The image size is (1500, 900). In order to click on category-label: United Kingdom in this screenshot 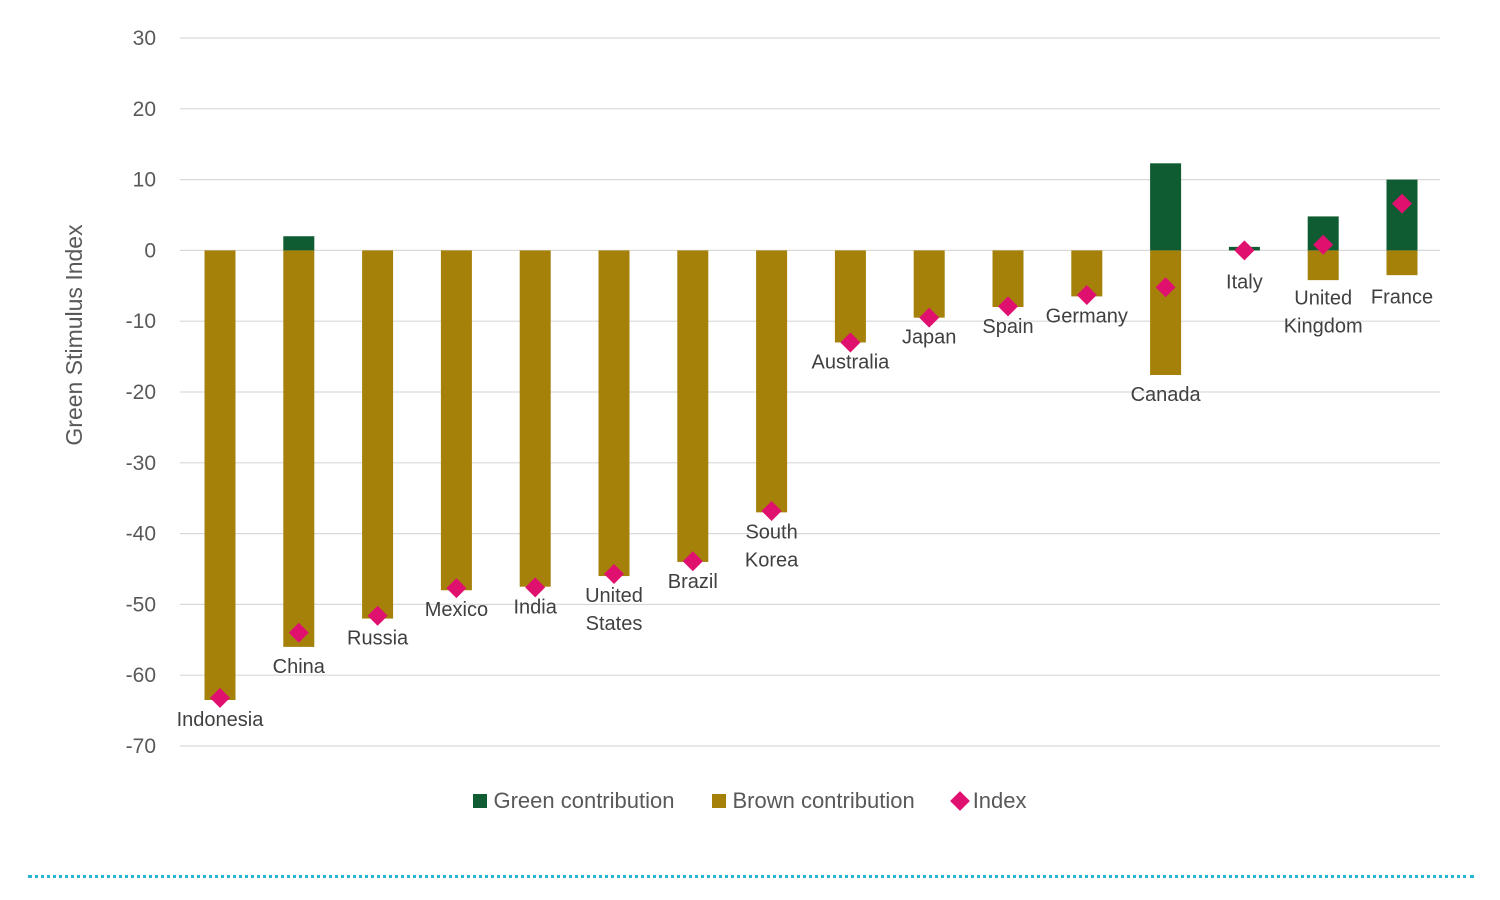, I will do `click(1323, 312)`.